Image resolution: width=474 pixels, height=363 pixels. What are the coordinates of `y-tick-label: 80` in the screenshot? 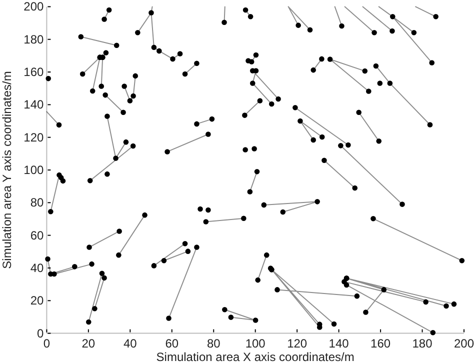 It's located at (37, 203).